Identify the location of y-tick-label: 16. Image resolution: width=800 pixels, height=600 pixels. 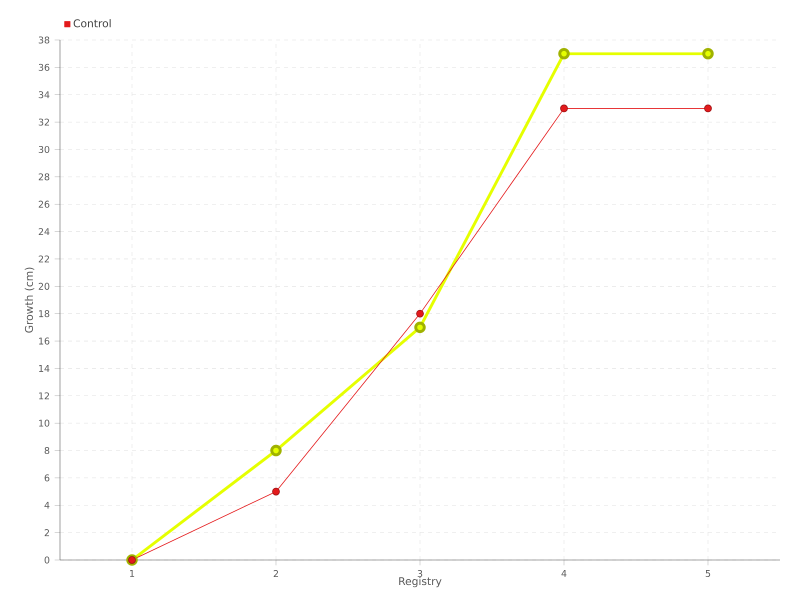
(44, 341).